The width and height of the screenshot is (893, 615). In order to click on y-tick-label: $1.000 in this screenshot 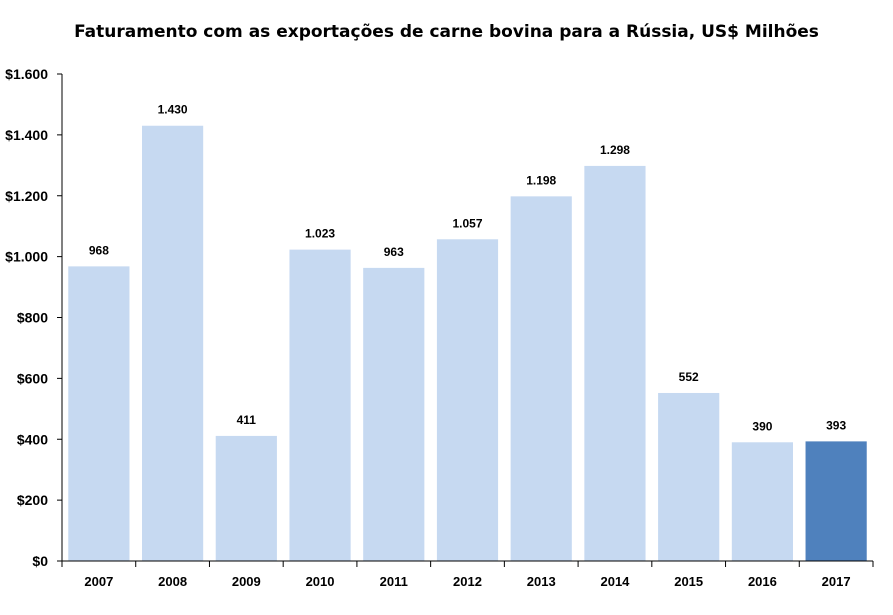, I will do `click(26, 257)`.